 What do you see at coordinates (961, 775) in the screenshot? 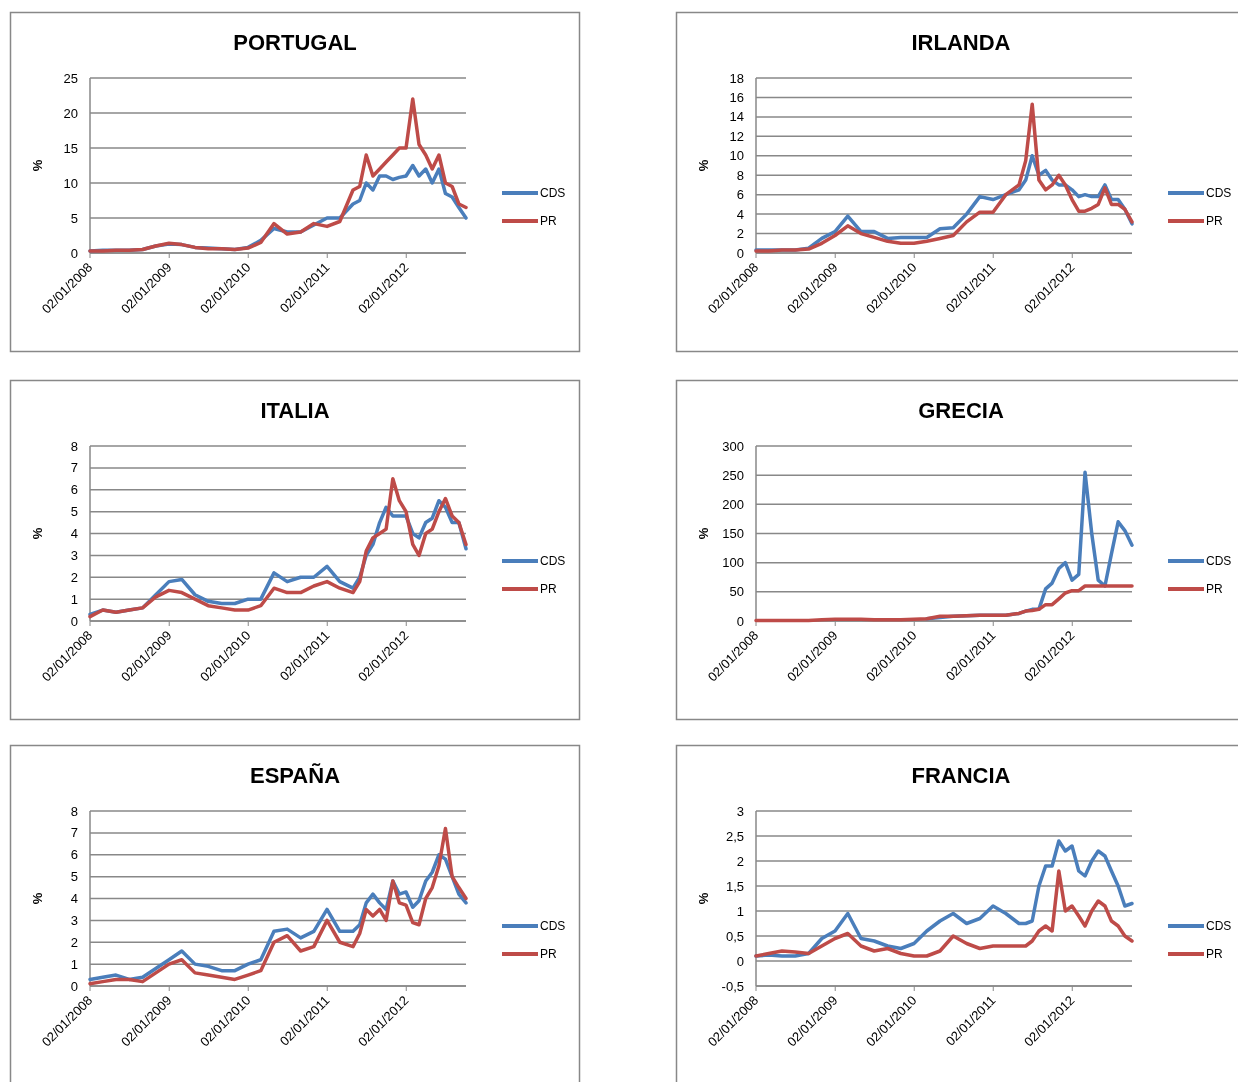
I see `chart-title: FRANCIA` at bounding box center [961, 775].